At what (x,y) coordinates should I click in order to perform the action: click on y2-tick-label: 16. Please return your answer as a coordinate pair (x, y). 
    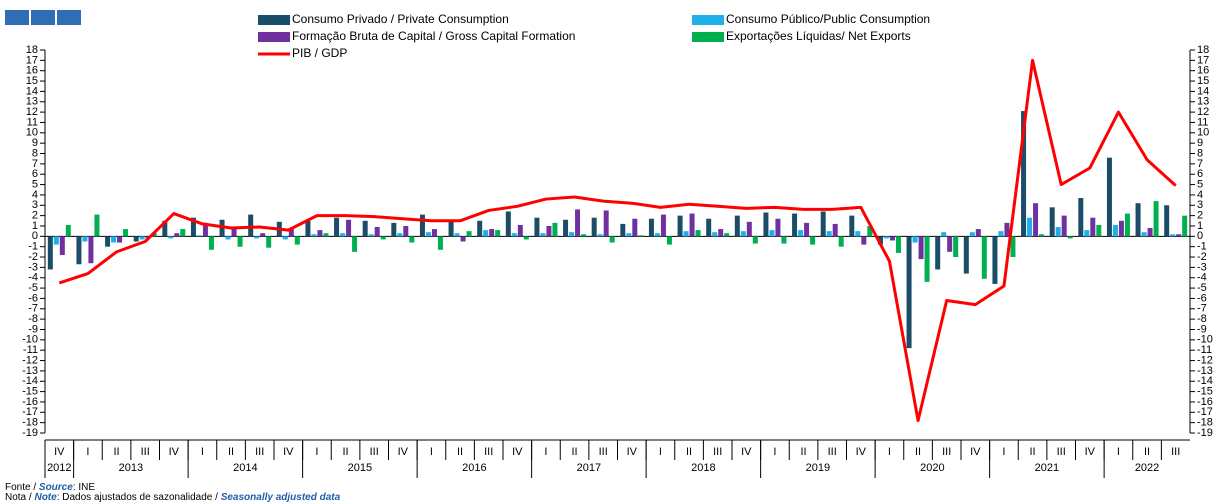
    Looking at the image, I should click on (1203, 71).